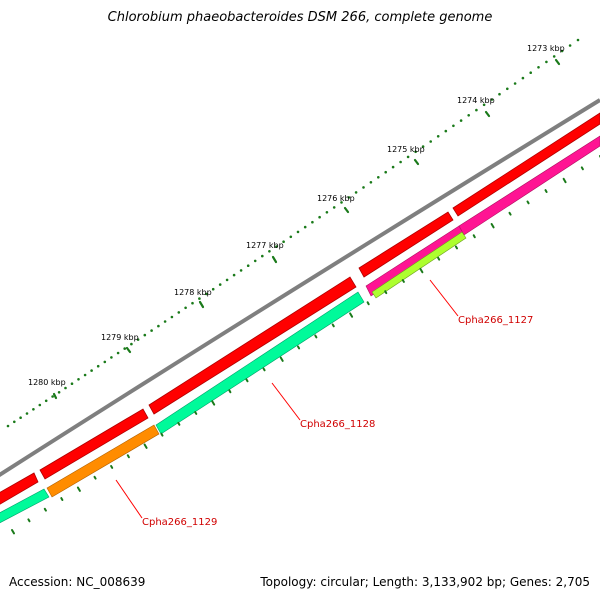  I want to click on tick-label-1274: 1274 kbp, so click(476, 100).